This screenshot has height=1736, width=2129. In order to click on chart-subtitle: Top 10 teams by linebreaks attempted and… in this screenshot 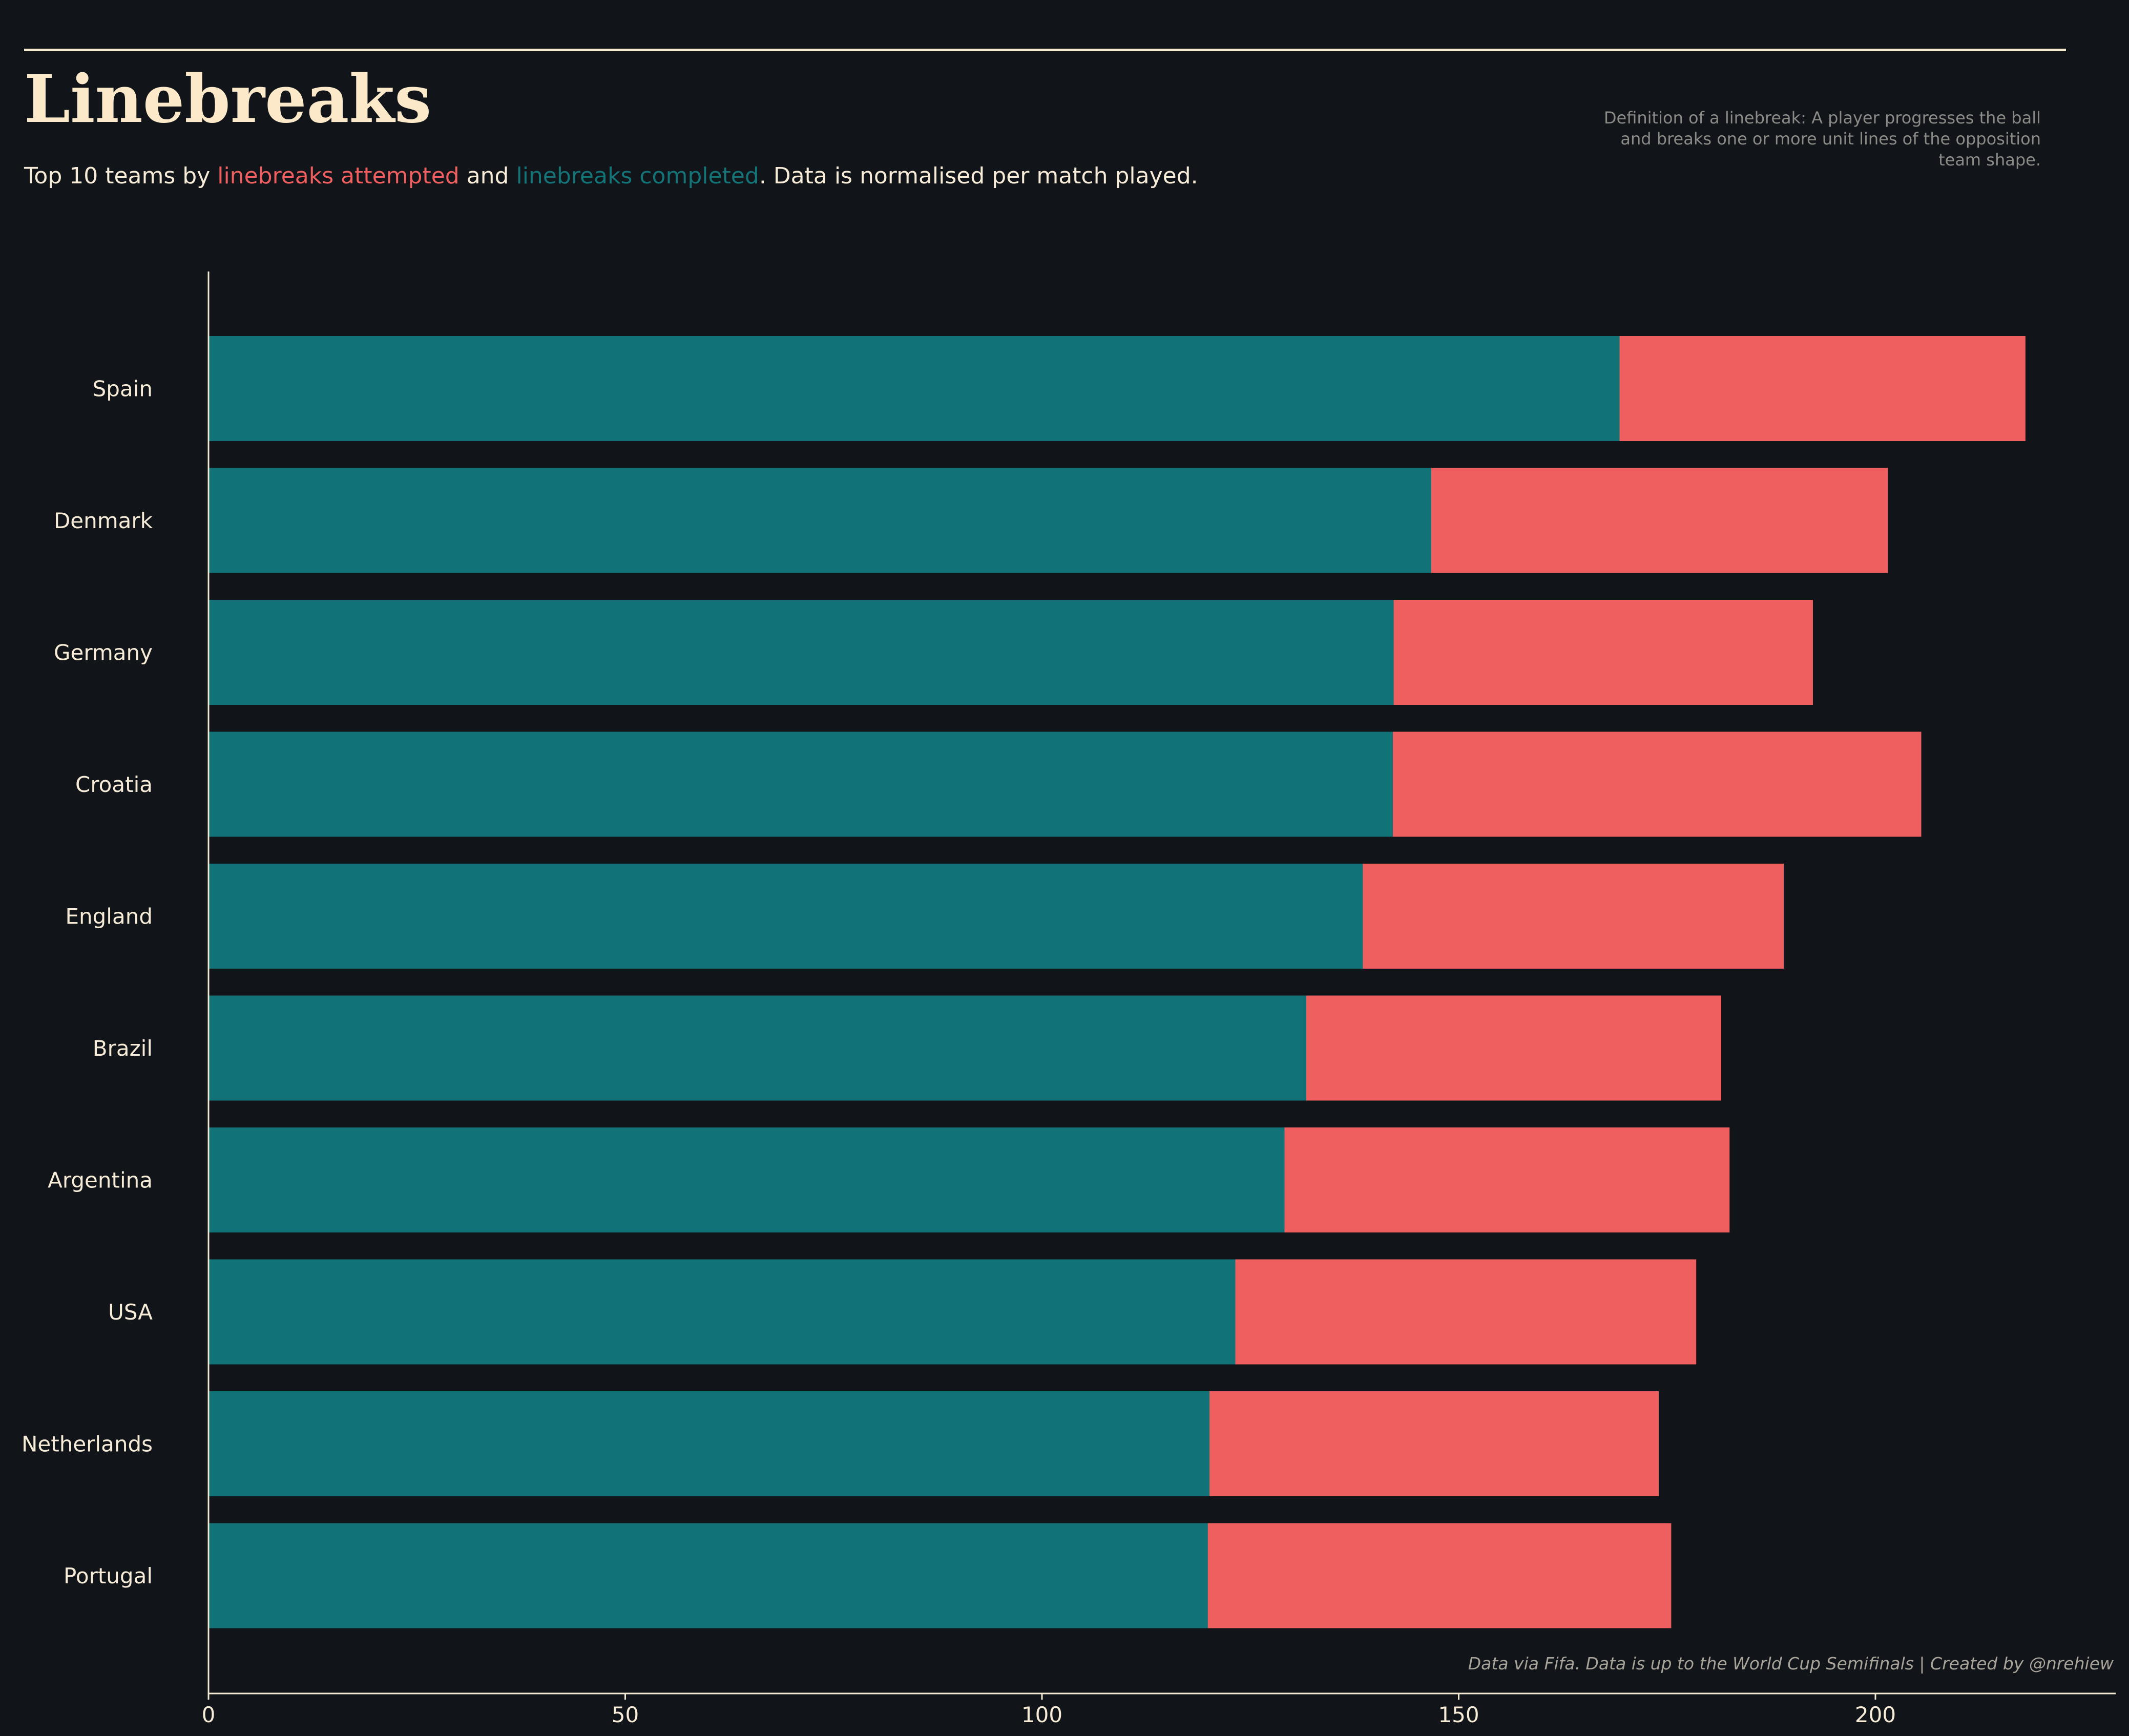, I will do `click(611, 176)`.